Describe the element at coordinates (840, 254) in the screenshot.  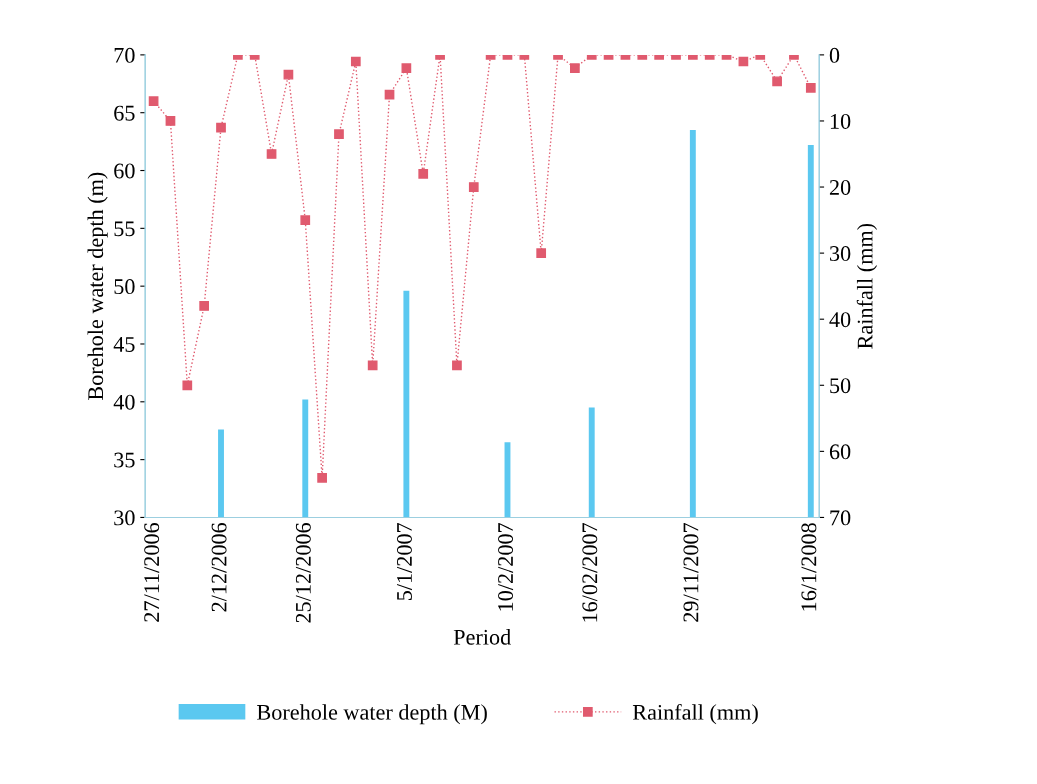
I see `y2-tick-label: 30` at that location.